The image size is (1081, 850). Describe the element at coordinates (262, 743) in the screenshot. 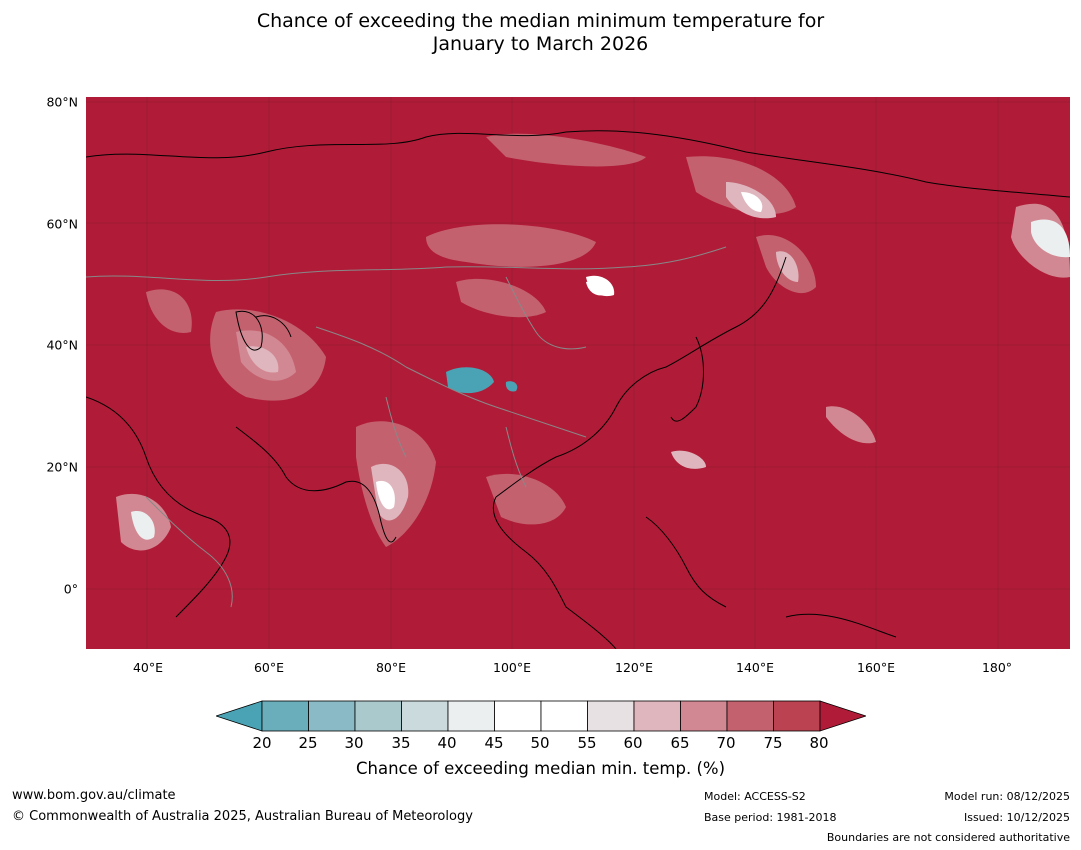

I see `colorbar-tick: 20` at that location.